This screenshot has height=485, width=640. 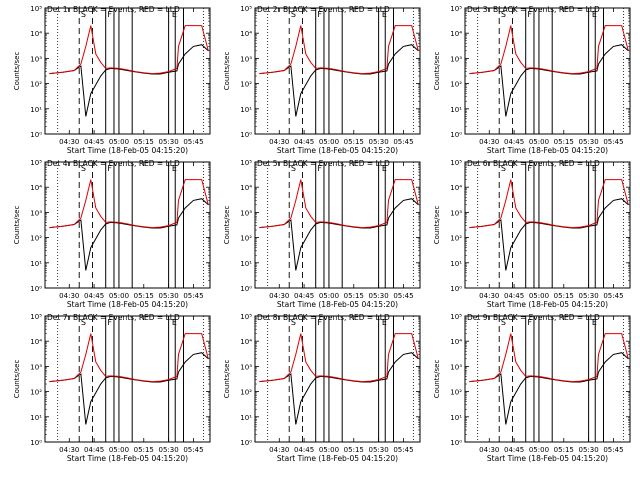 I want to click on panel-title: Det 9r BLACK = Events, RED = LLD, so click(x=533, y=317).